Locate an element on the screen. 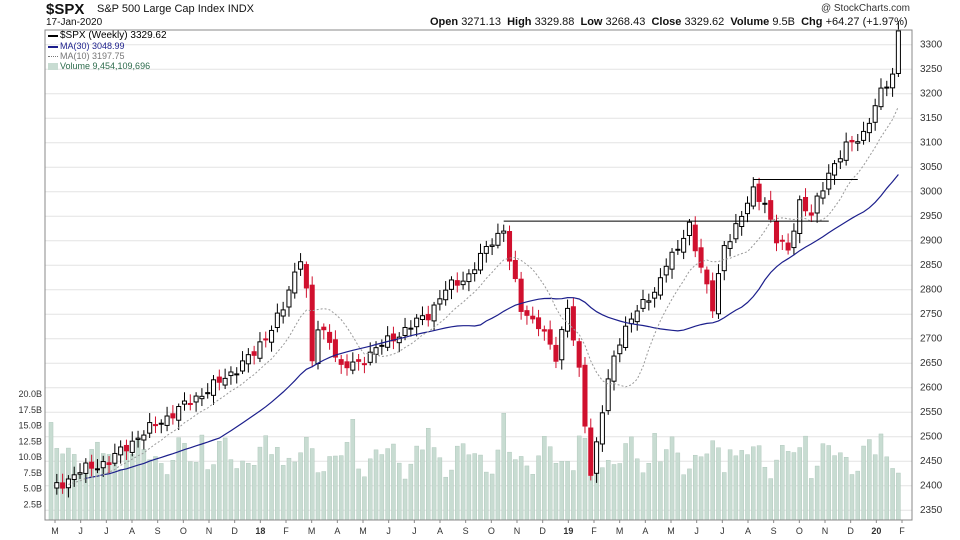  legend-ma10-swatch is located at coordinates (53, 57).